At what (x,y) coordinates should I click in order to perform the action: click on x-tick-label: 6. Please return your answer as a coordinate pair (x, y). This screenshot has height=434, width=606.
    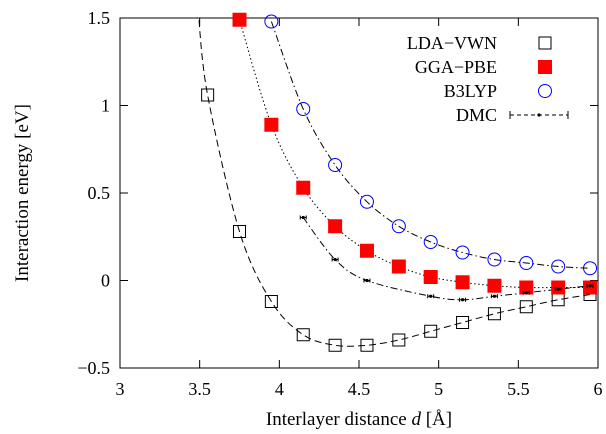
    Looking at the image, I should click on (598, 389).